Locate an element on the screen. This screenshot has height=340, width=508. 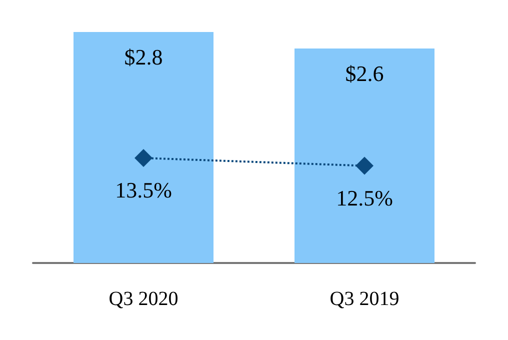
x-tick-label: Q3 2019 is located at coordinates (365, 299).